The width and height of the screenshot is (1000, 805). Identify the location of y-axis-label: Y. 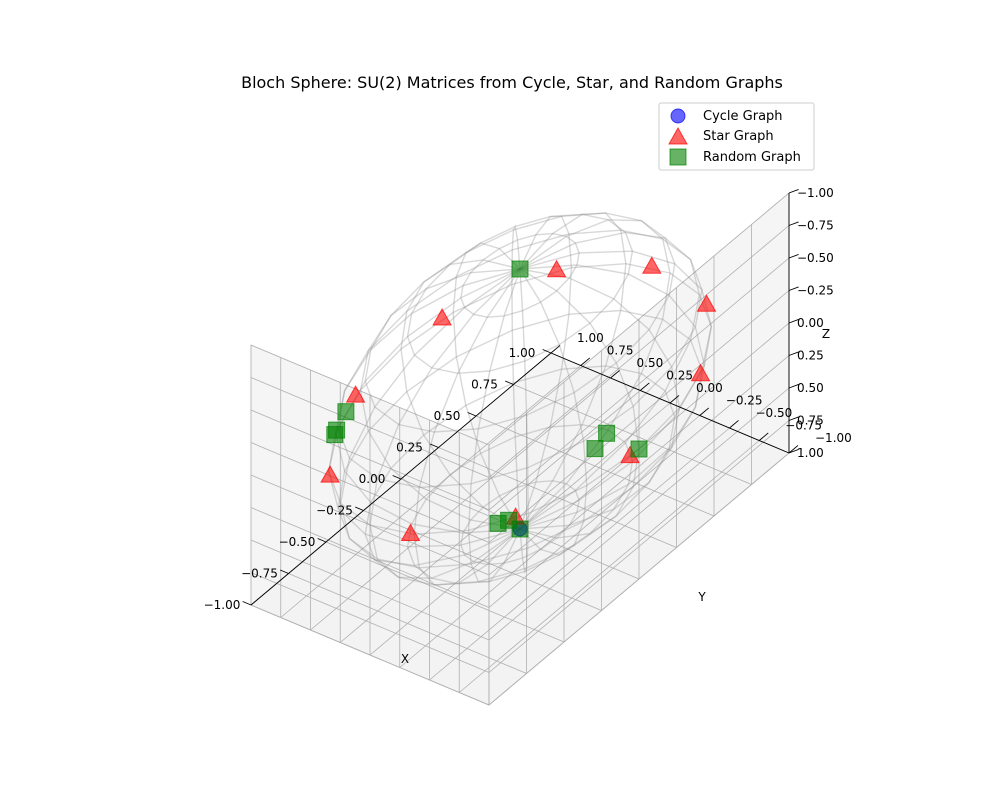
(701, 597).